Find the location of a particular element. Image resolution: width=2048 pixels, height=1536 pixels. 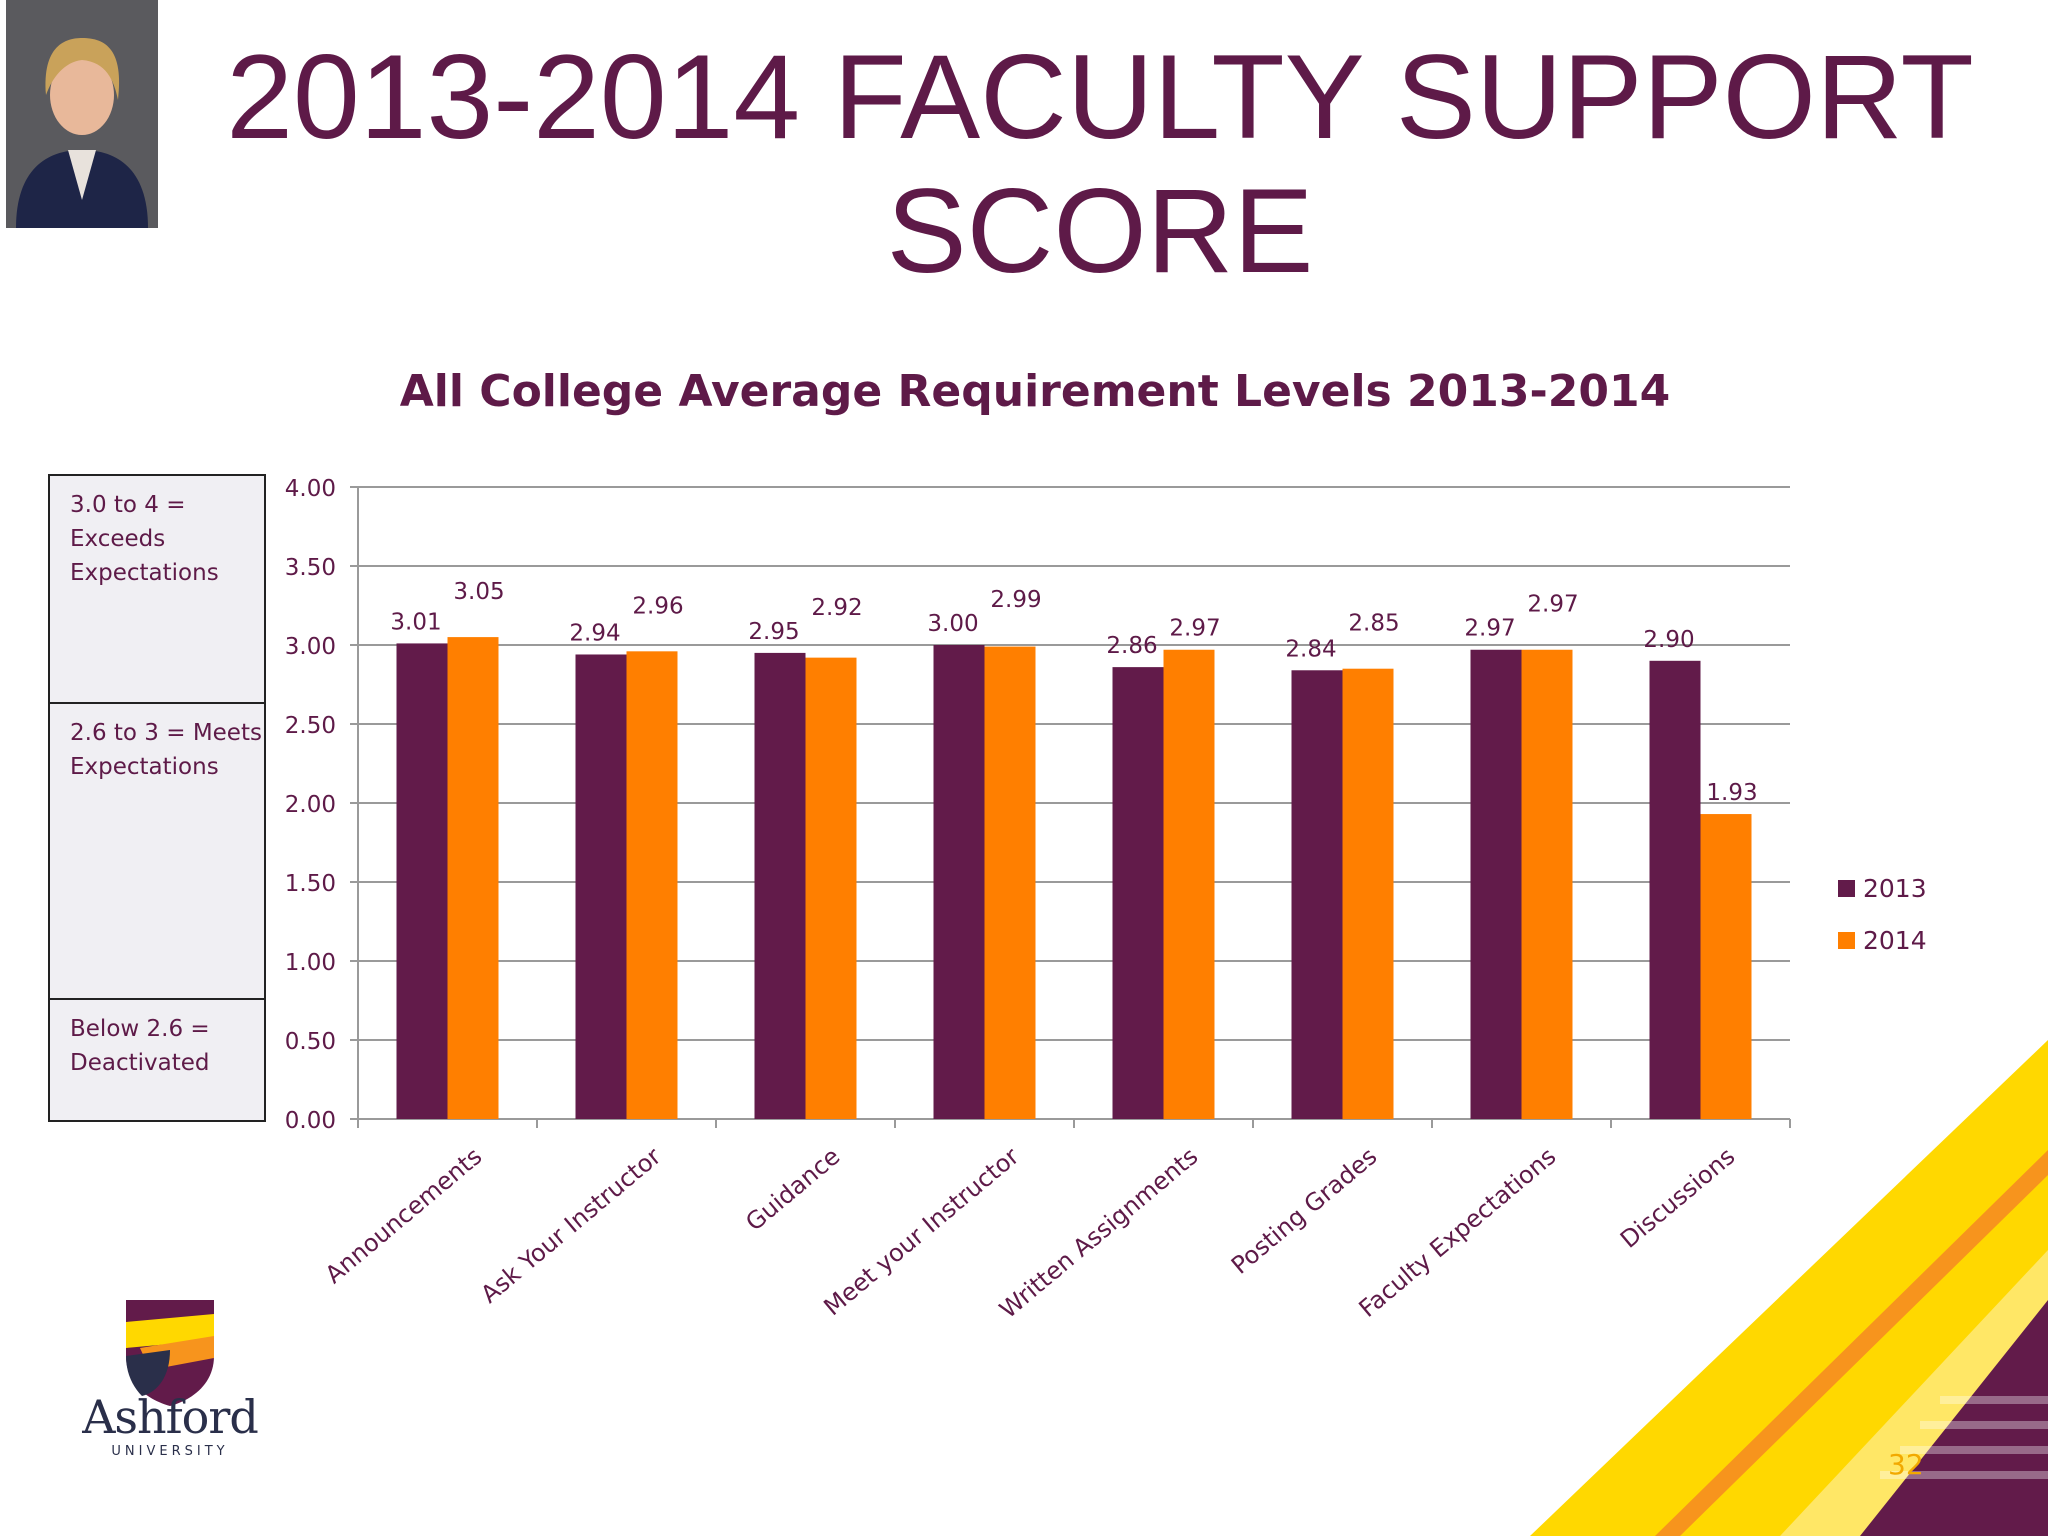

x-tick-label: Written Assignments is located at coordinates (1098, 1233).